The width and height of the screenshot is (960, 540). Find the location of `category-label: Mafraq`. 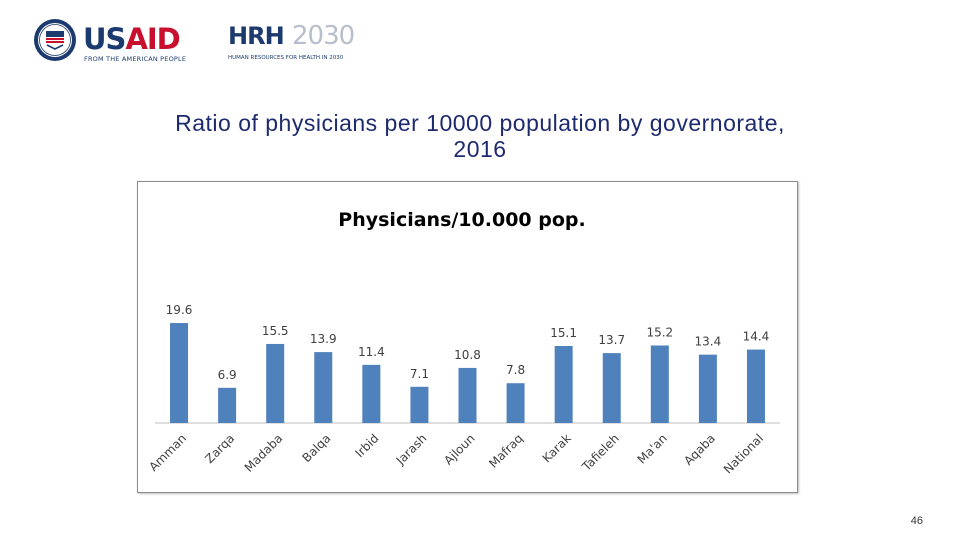

category-label: Mafraq is located at coordinates (505, 450).